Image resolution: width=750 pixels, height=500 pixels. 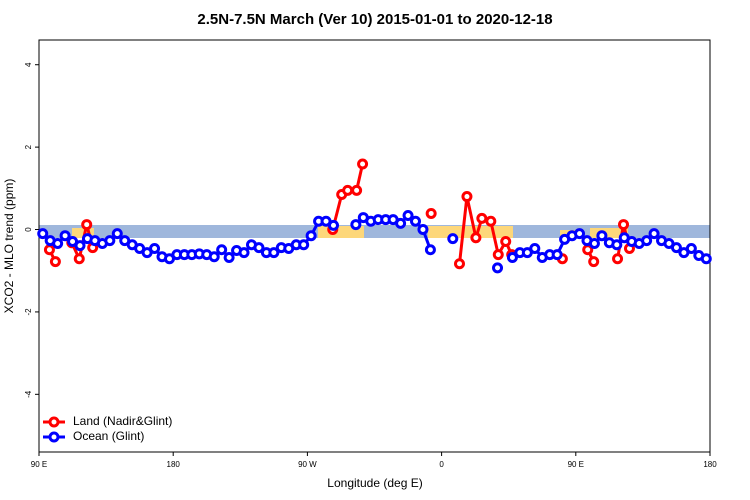 I want to click on y-tick-label: -2, so click(x=28, y=312).